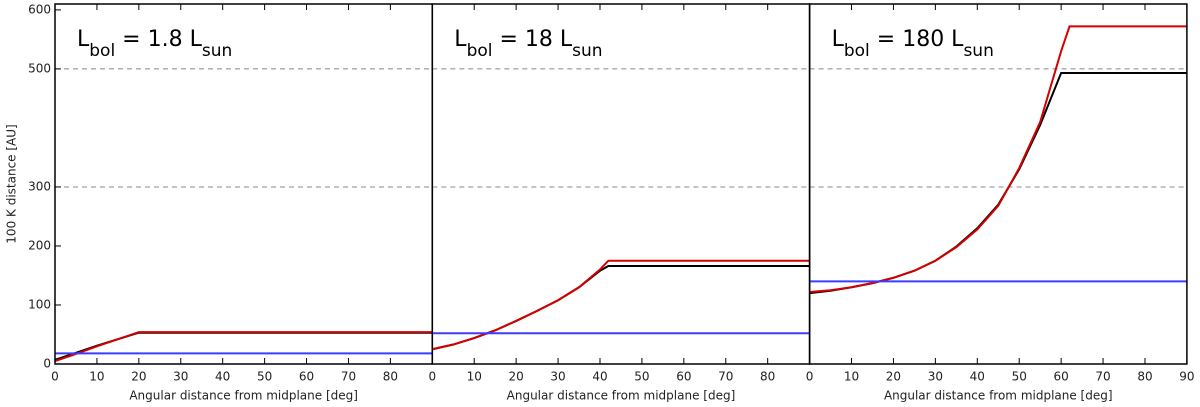 The width and height of the screenshot is (1200, 407). Describe the element at coordinates (39, 68) in the screenshot. I see `y-tick-label: 500` at that location.